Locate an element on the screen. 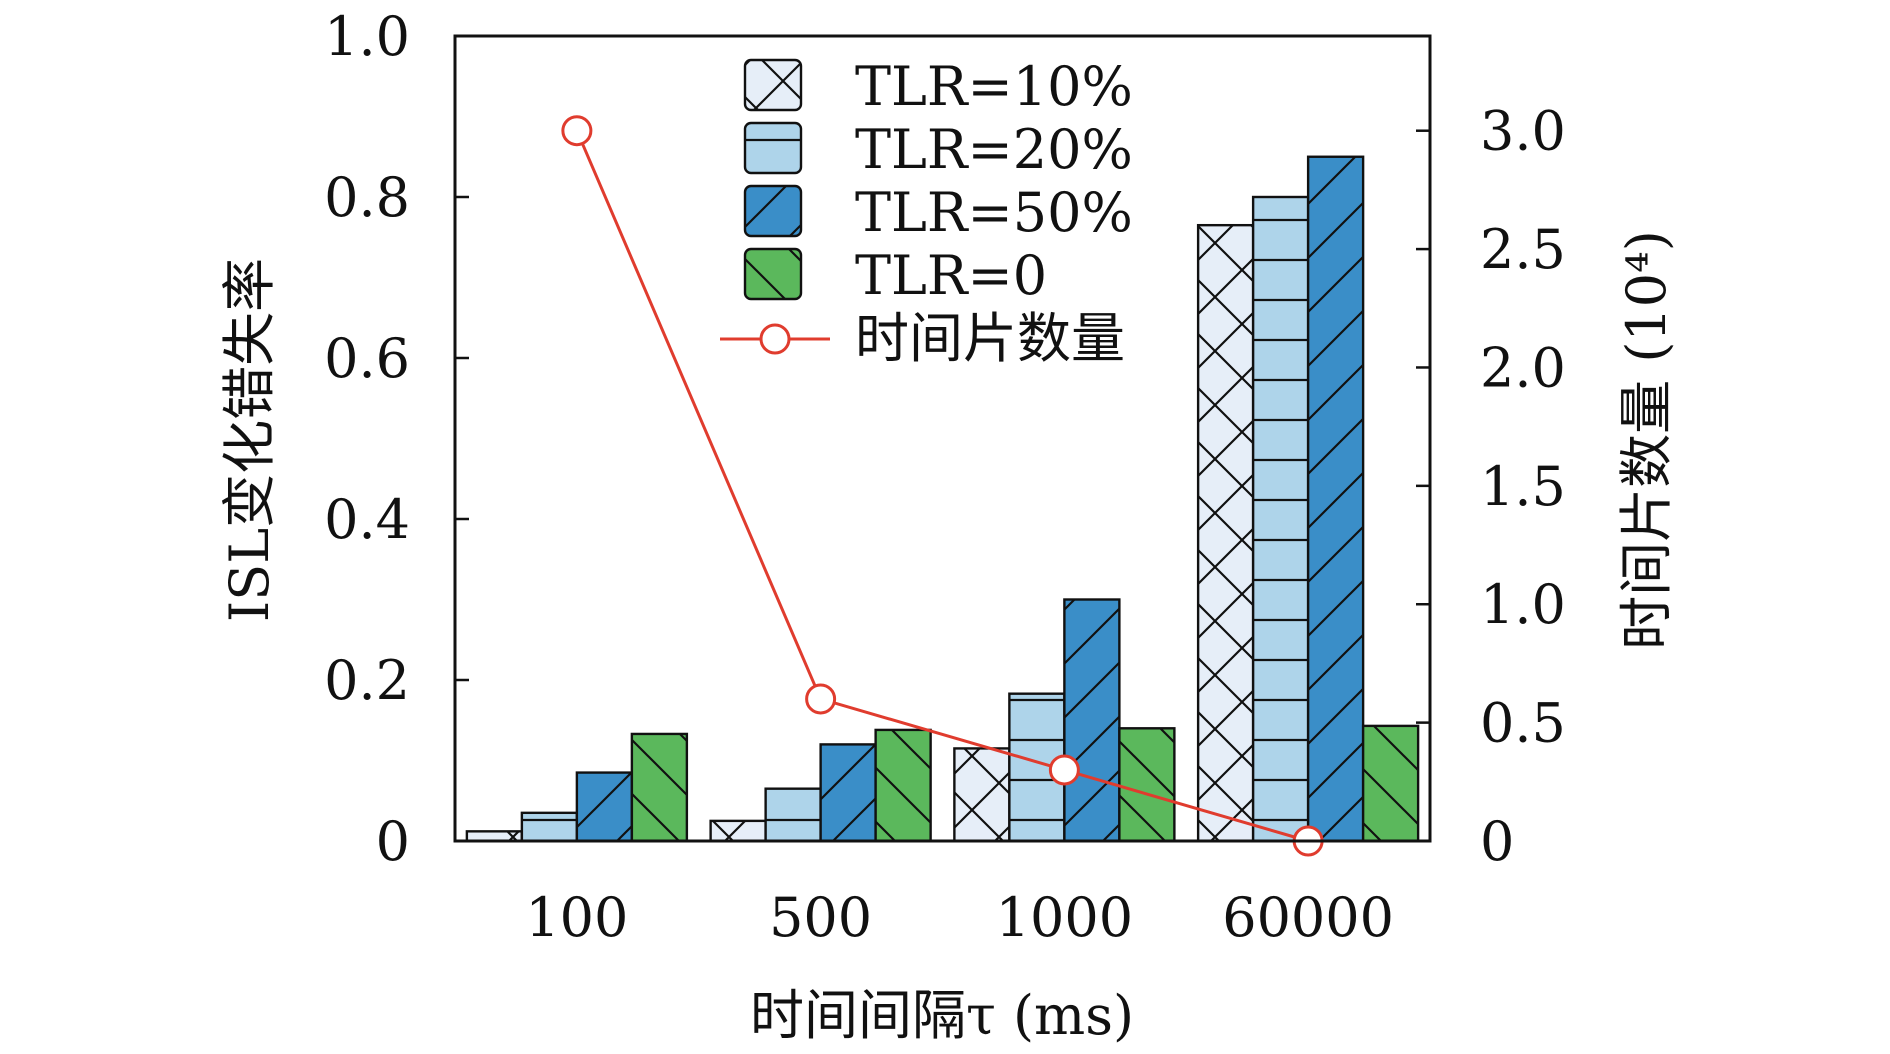 This screenshot has width=1890, height=1054. bar-TLR=10%-60000 is located at coordinates (1225, 533).